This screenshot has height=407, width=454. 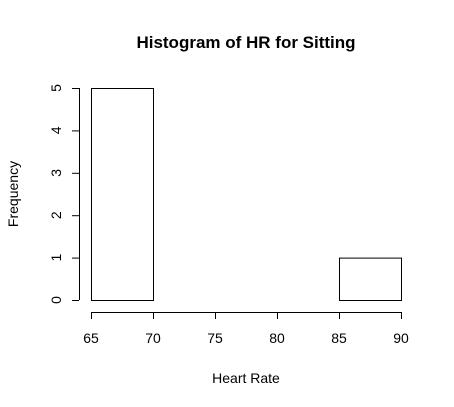 I want to click on chart-title: Histogram of HR for Sitting, so click(x=245, y=42).